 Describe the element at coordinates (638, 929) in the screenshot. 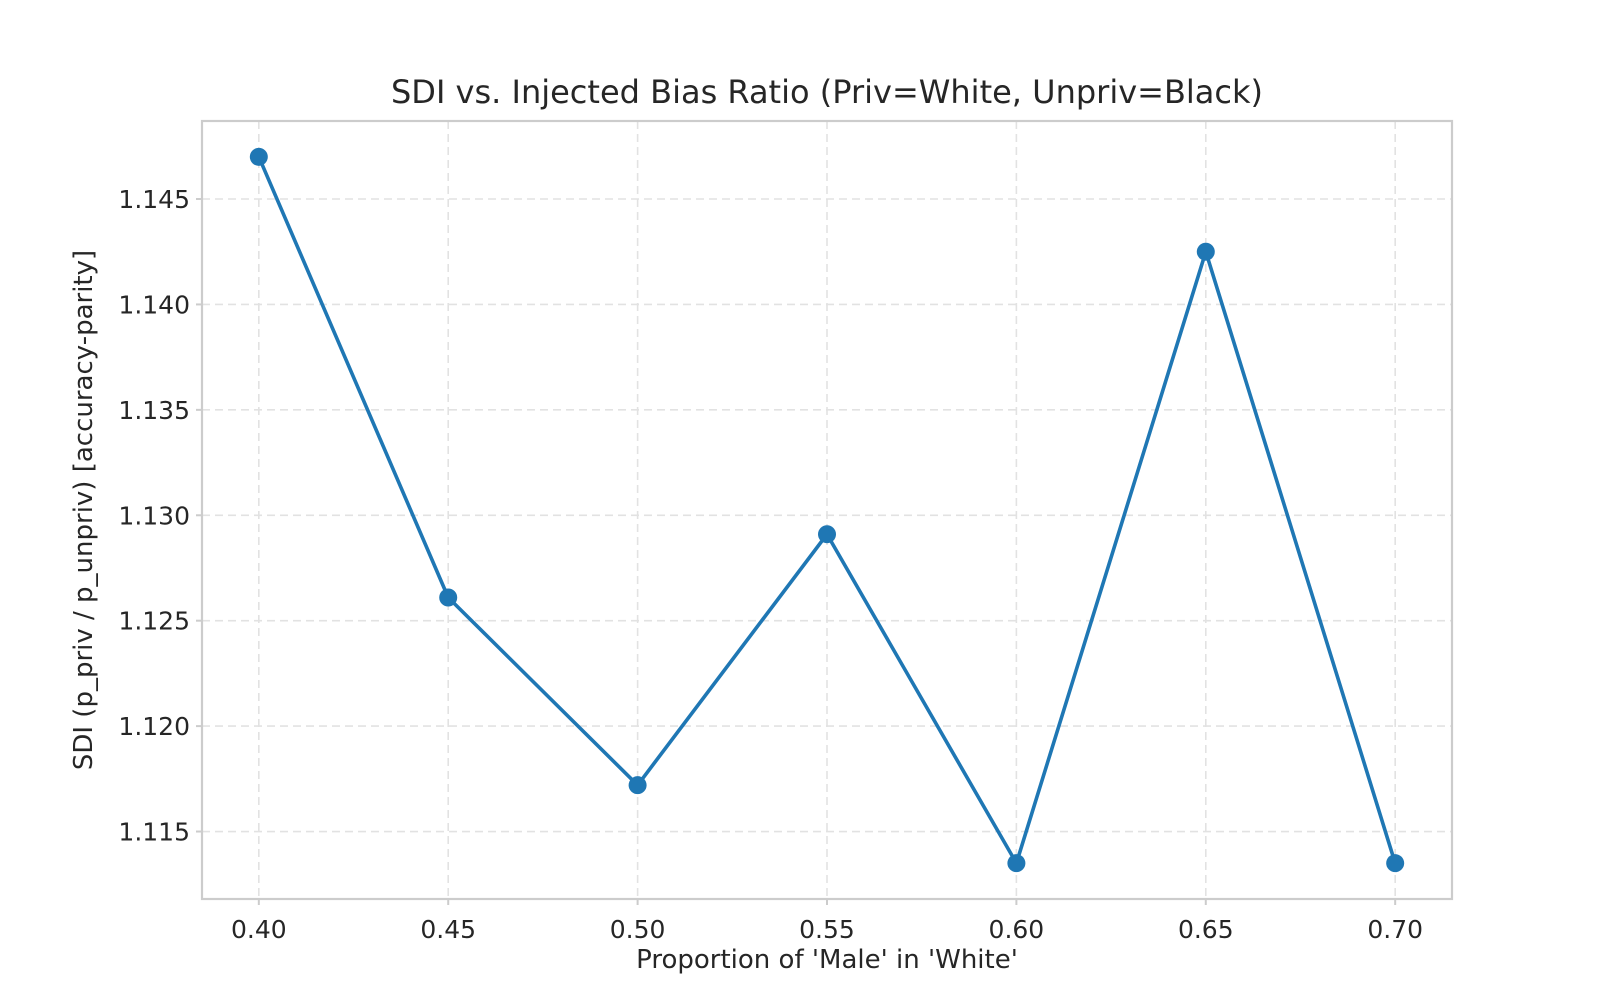

I see `x-tick-label: 0.50` at that location.